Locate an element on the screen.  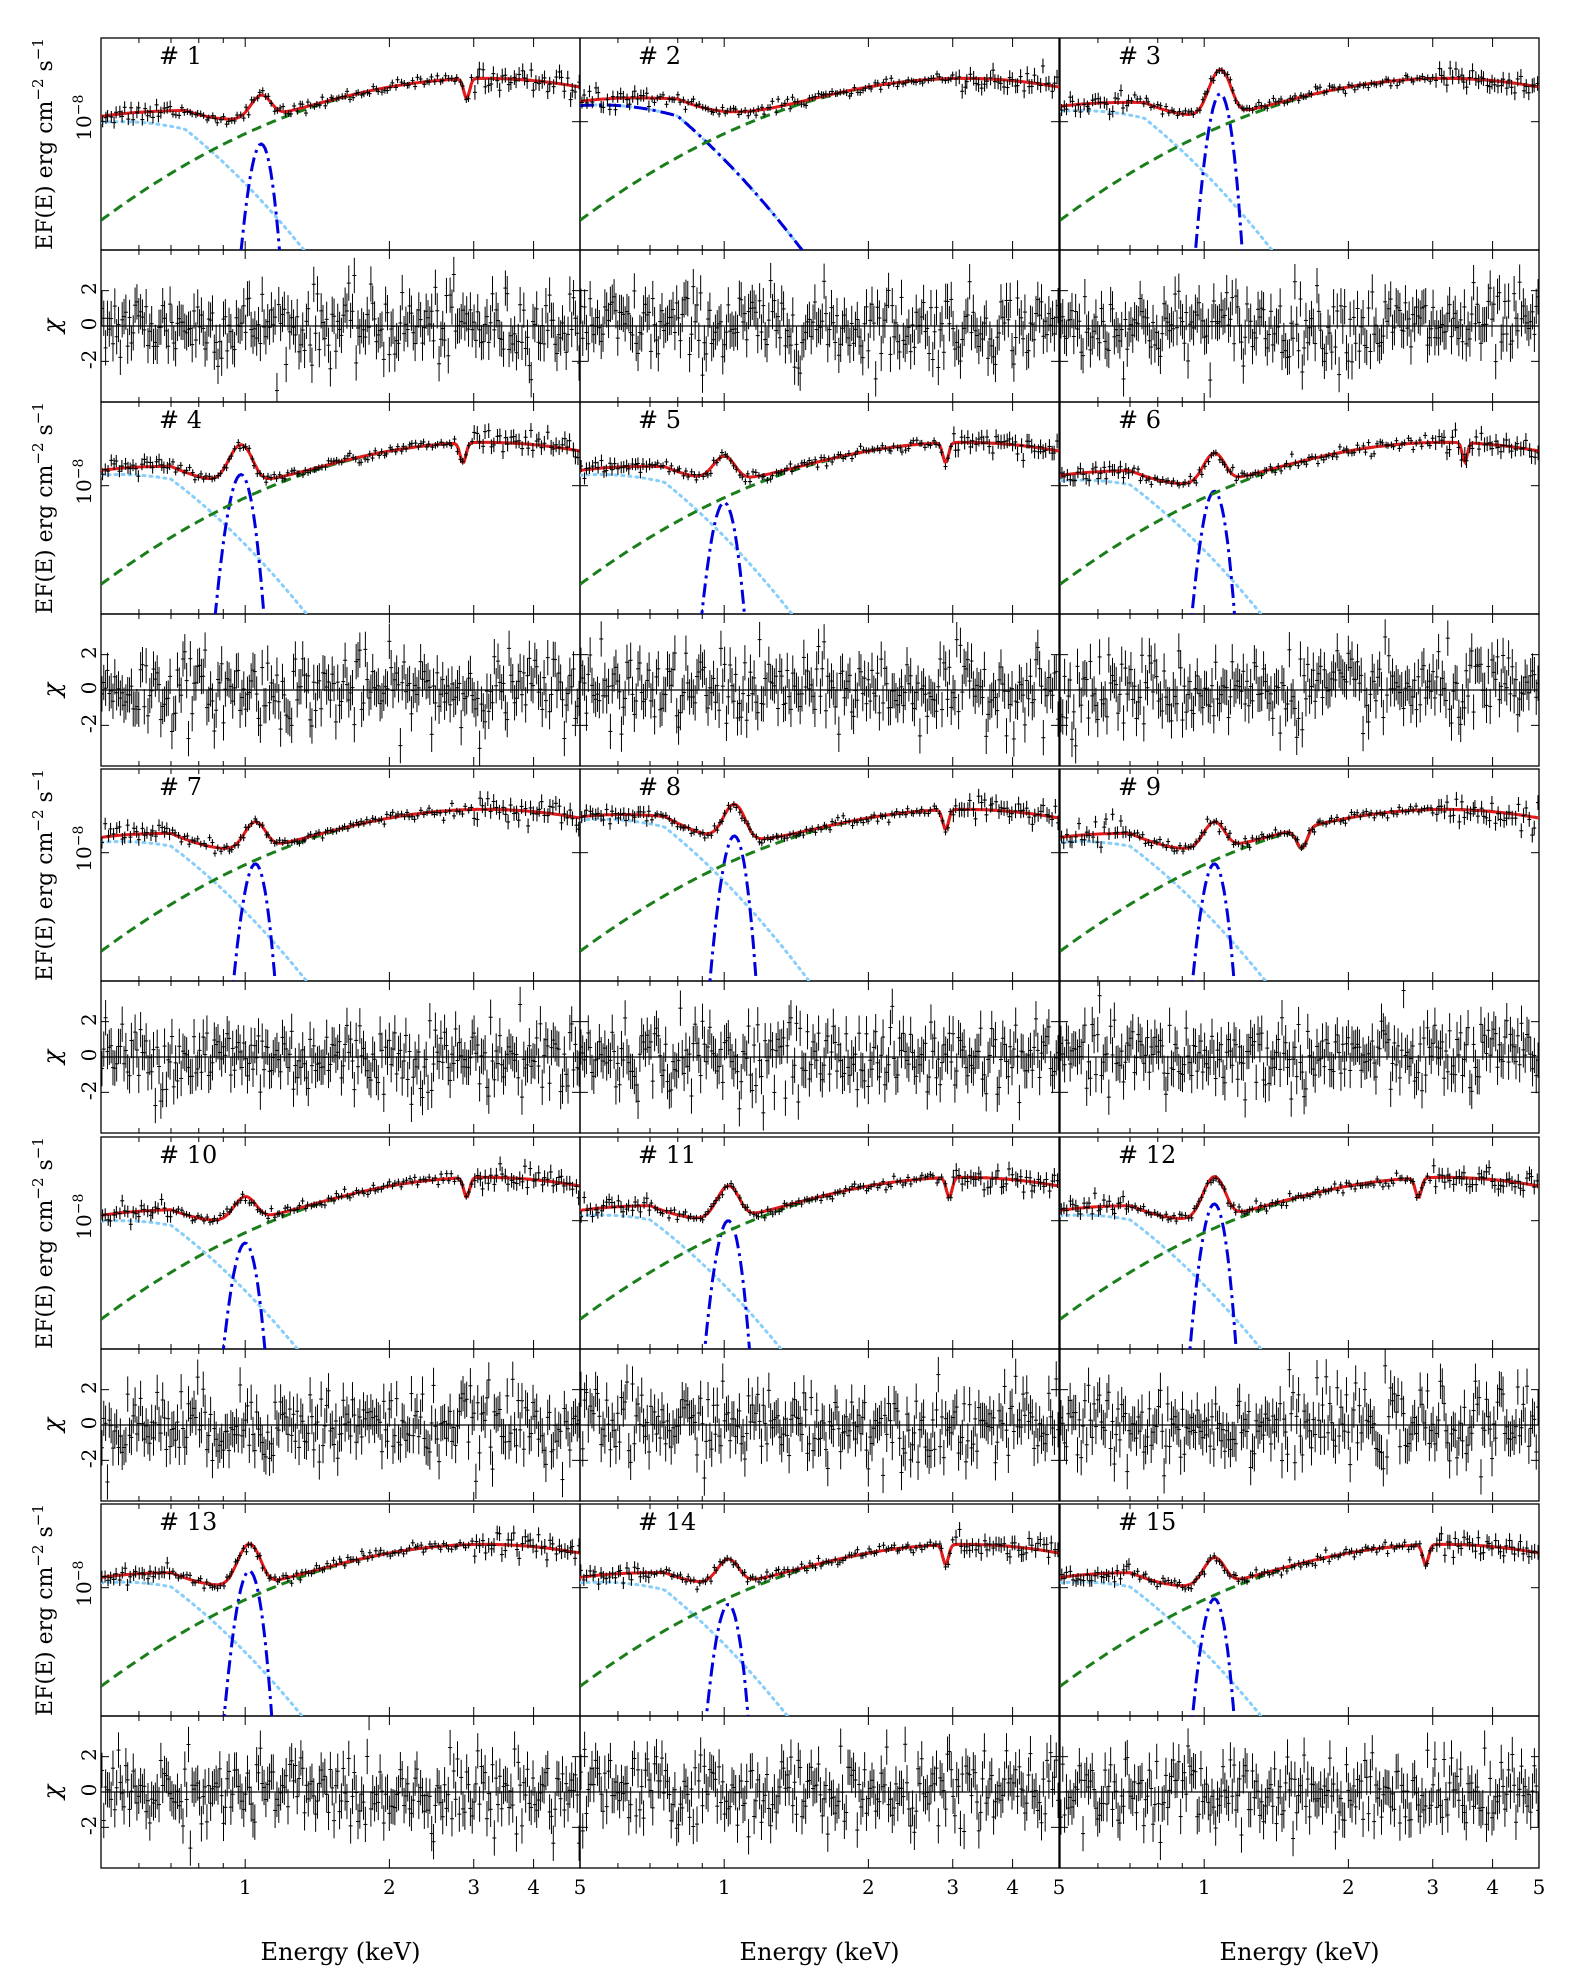
fit-panel-4: # 4 -2 0 2 10−8 is located at coordinates (326, 584).